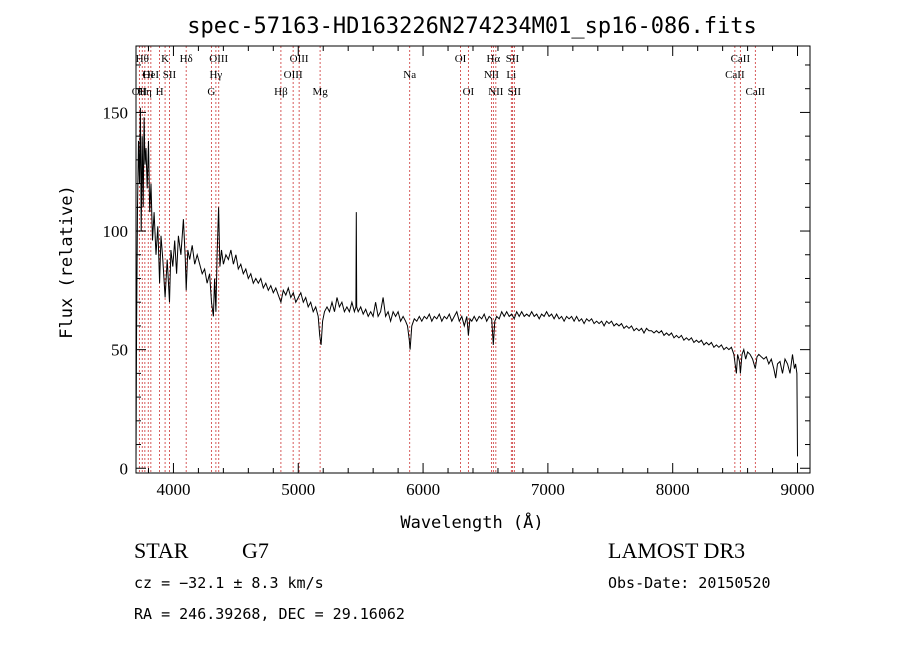 The height and width of the screenshot is (649, 900). I want to click on line-label-5: H, so click(160, 92).